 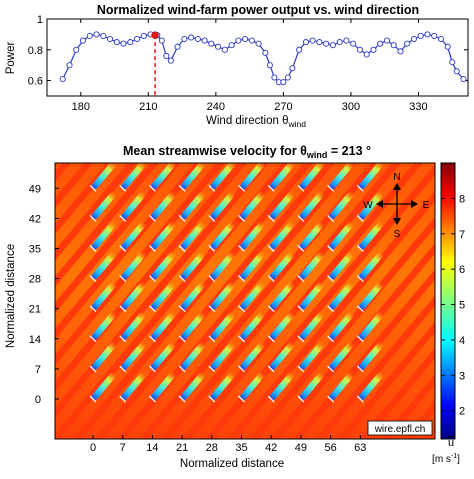 I want to click on compass-west-arrow, so click(x=379, y=204).